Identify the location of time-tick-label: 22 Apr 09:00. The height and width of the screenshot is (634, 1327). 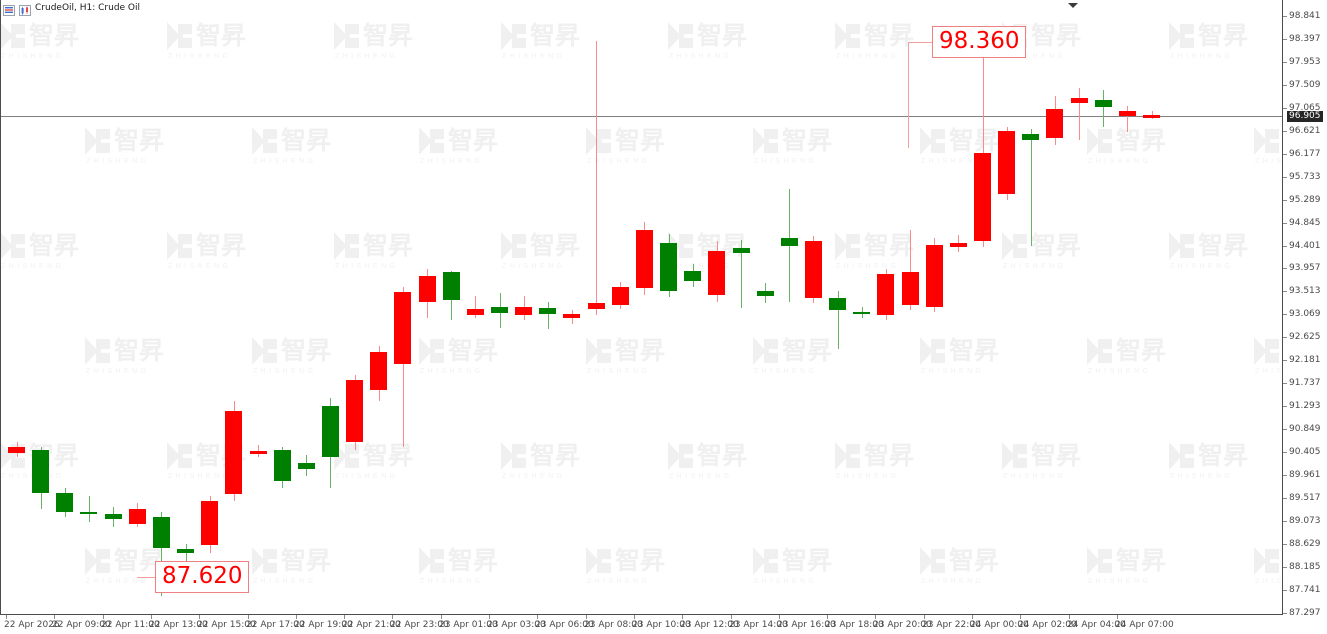
(81, 625).